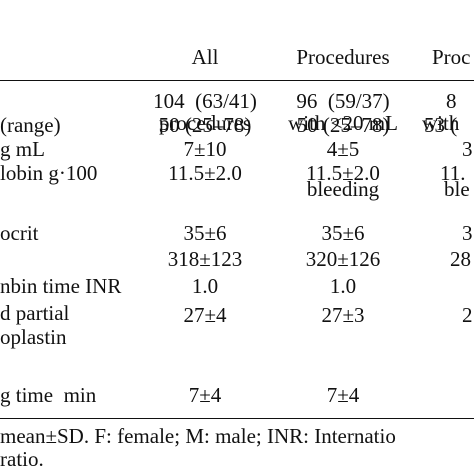 The width and height of the screenshot is (474, 474). Describe the element at coordinates (343, 259) in the screenshot. I see `table-cell: 320±126` at that location.